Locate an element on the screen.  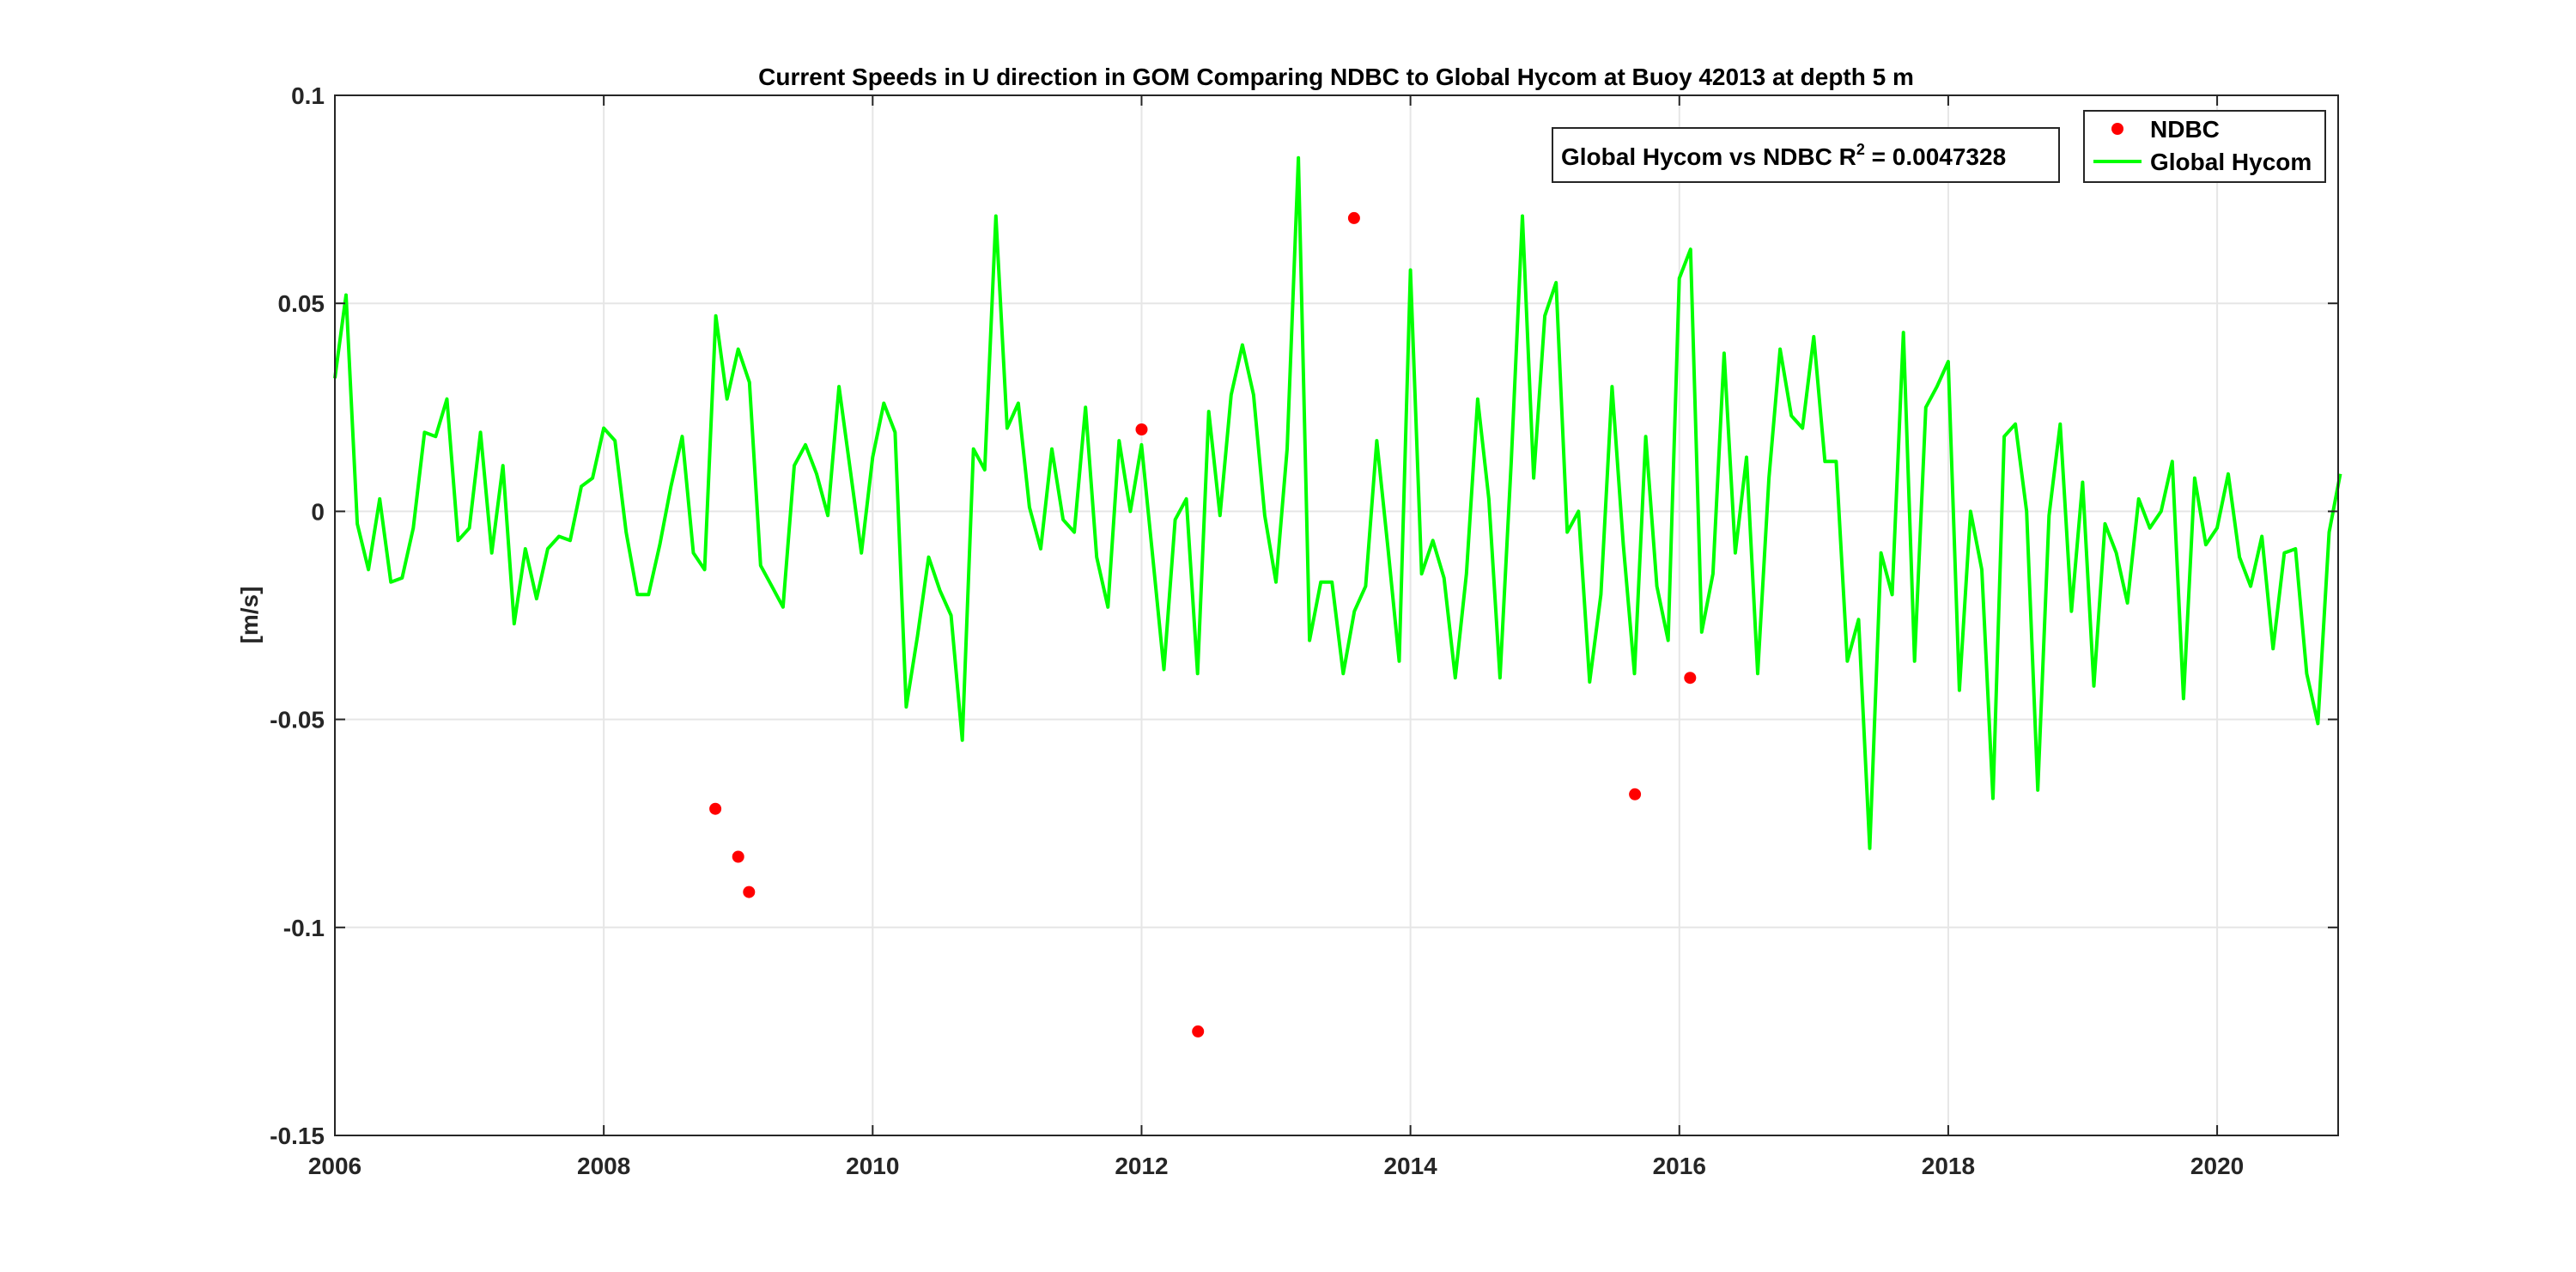
y-tick-label: 0.1 is located at coordinates (308, 95).